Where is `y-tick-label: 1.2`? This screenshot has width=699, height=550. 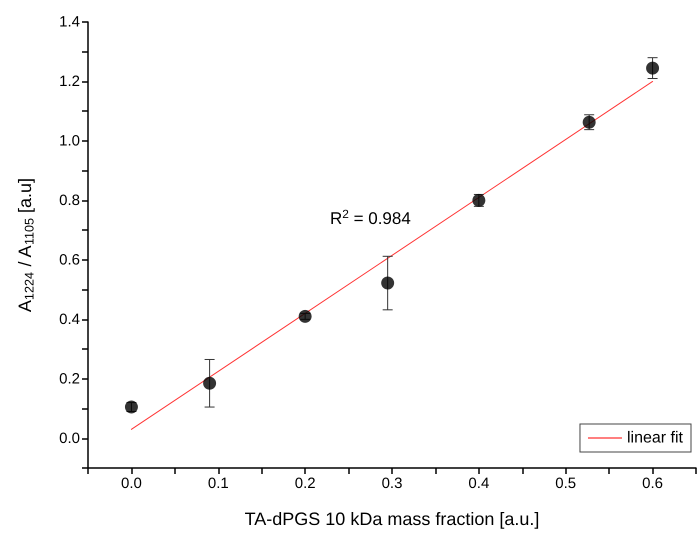
y-tick-label: 1.2 is located at coordinates (69, 81).